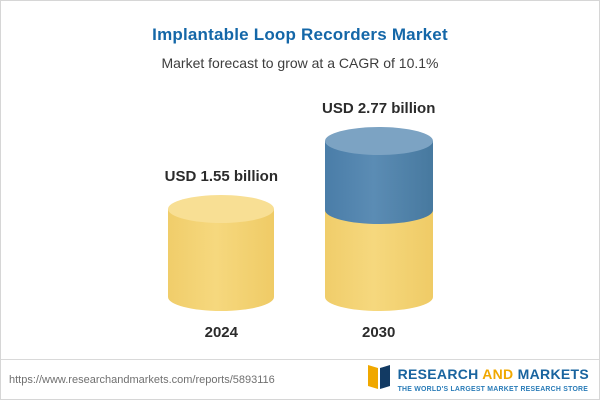  I want to click on bar-2024, so click(221, 253).